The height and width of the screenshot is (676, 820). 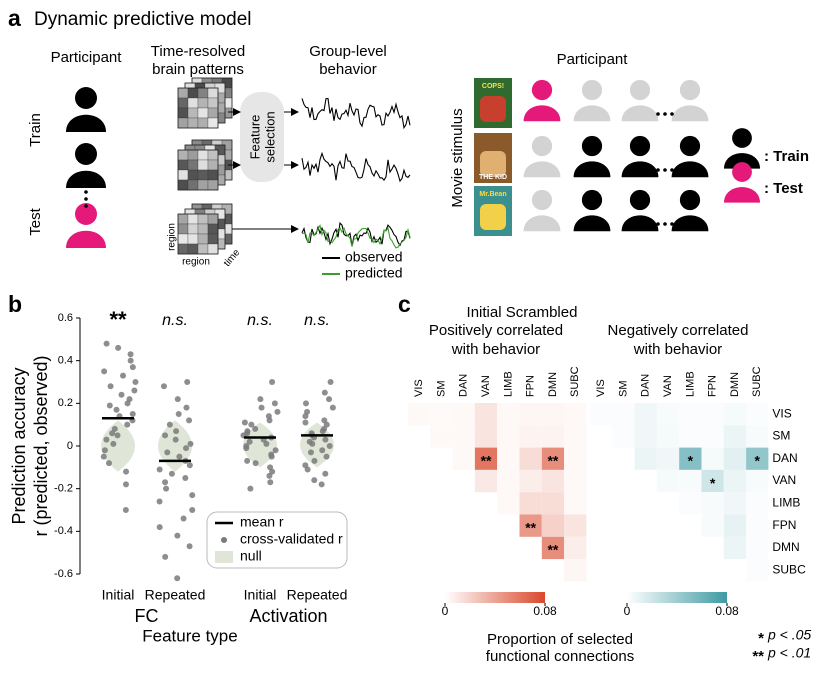 What do you see at coordinates (758, 460) in the screenshot?
I see `significance-mark: *` at bounding box center [758, 460].